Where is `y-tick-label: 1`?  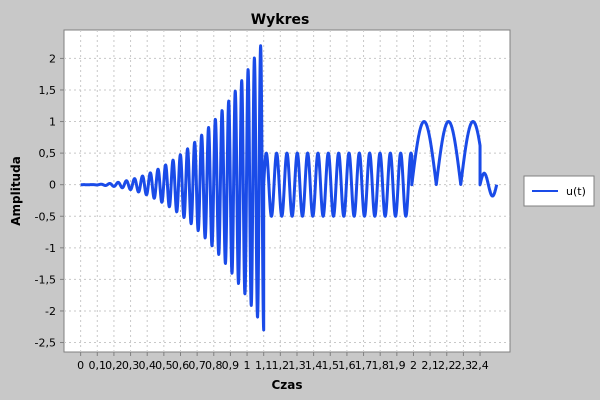 y-tick-label: 1 is located at coordinates (52, 122).